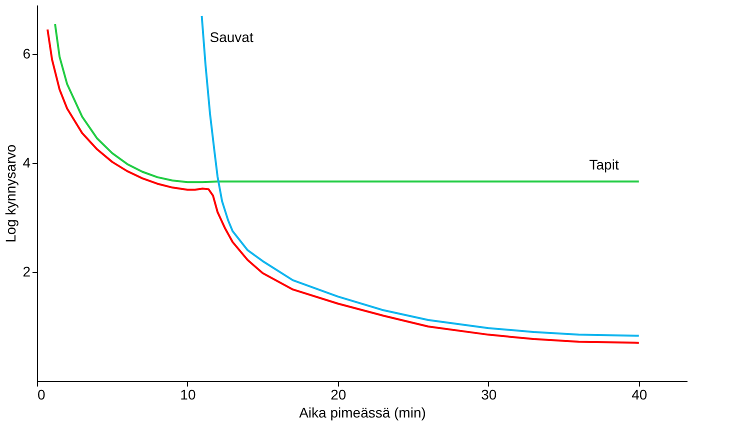  What do you see at coordinates (338, 394) in the screenshot?
I see `x-tick-label: 20` at bounding box center [338, 394].